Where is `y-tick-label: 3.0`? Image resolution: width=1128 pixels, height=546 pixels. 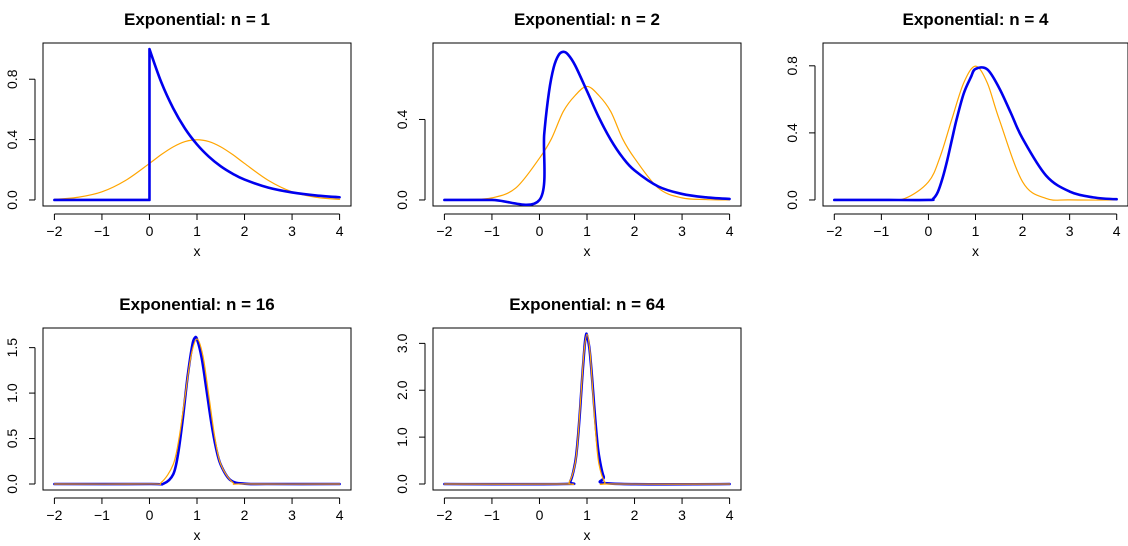 y-tick-label: 3.0 is located at coordinates (402, 343).